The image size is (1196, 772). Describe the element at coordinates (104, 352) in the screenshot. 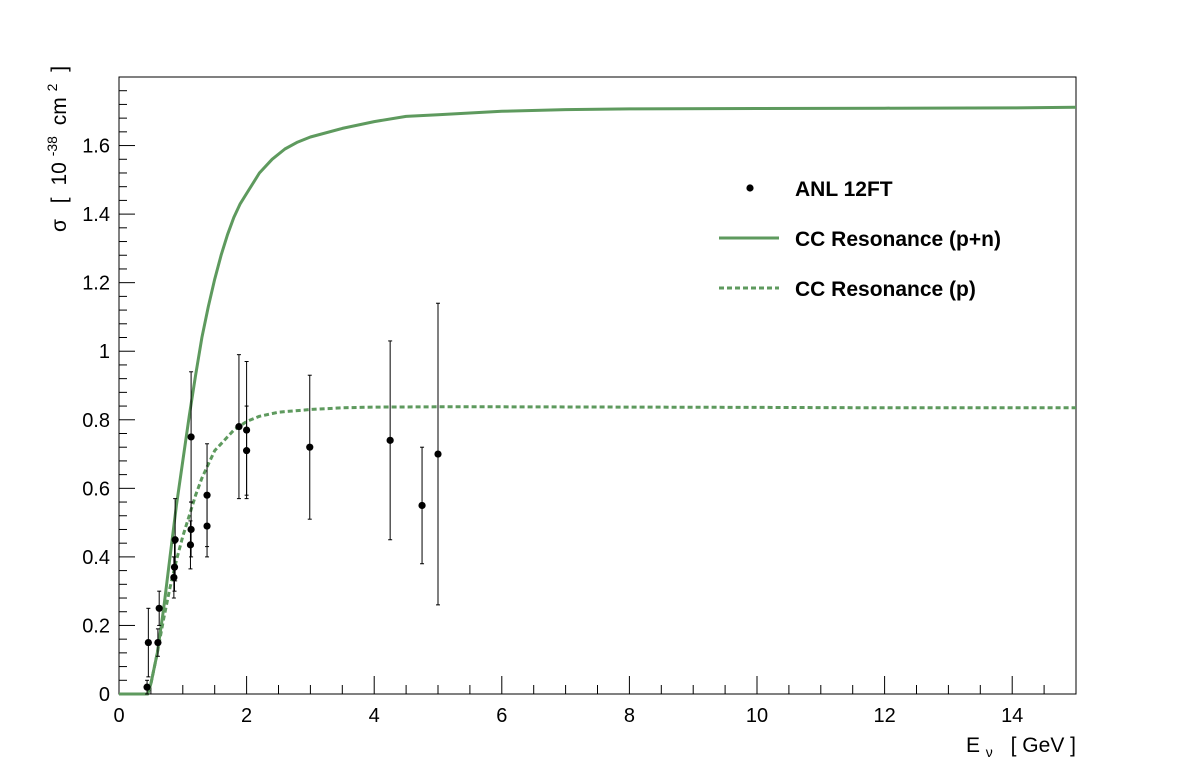

I see `y-tick-label: 1` at that location.